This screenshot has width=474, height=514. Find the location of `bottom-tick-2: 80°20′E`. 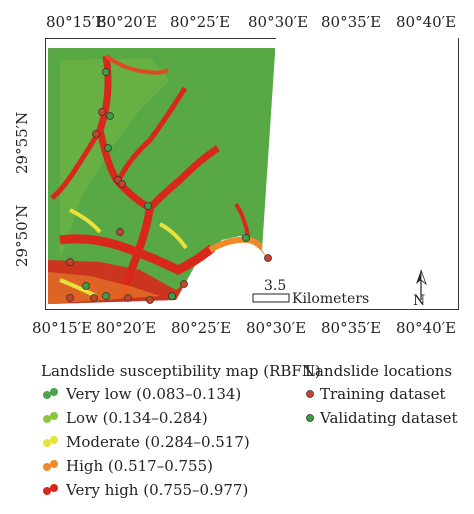

bottom-tick-2: 80°20′E is located at coordinates (126, 328).